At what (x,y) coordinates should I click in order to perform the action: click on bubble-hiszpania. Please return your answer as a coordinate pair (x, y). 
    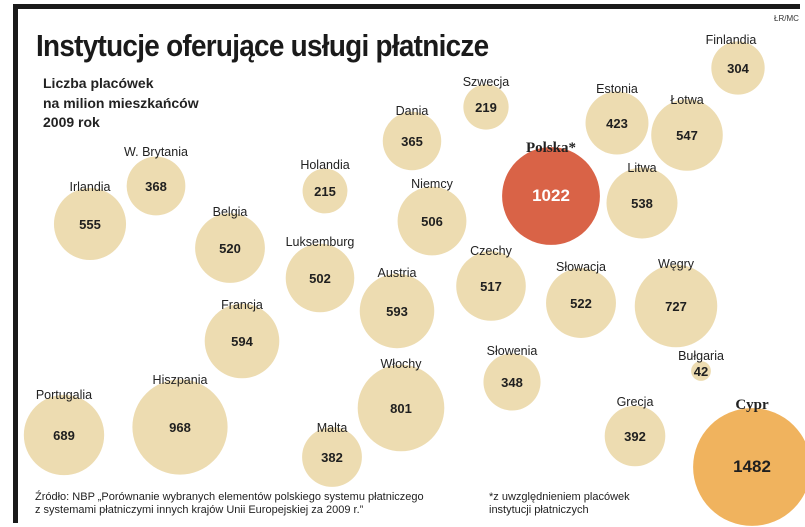
    Looking at the image, I should click on (180, 427).